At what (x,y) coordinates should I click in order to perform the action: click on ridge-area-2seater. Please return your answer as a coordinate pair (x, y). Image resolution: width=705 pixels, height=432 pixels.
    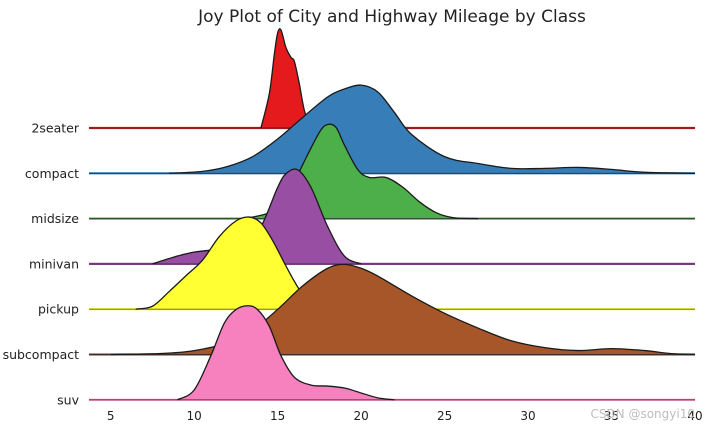
    Looking at the image, I should click on (286, 78).